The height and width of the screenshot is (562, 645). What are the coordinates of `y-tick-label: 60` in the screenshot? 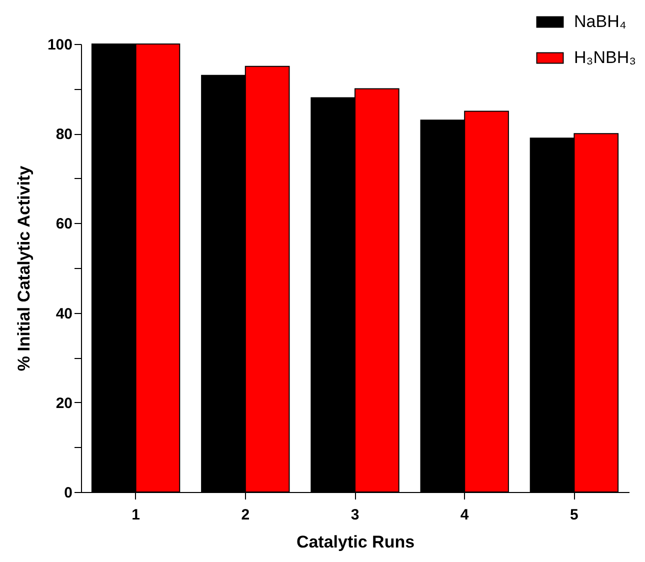 It's located at (64, 224).